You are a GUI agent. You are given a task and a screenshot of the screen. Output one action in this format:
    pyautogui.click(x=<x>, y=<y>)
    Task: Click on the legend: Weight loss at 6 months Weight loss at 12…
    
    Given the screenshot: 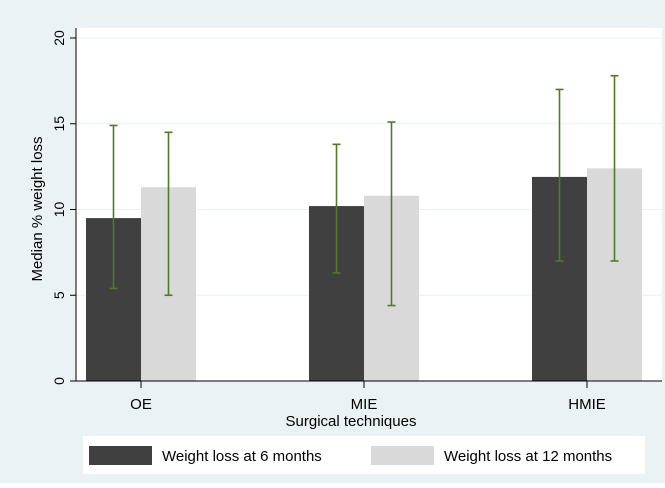 What is the action you would take?
    pyautogui.click(x=350, y=455)
    